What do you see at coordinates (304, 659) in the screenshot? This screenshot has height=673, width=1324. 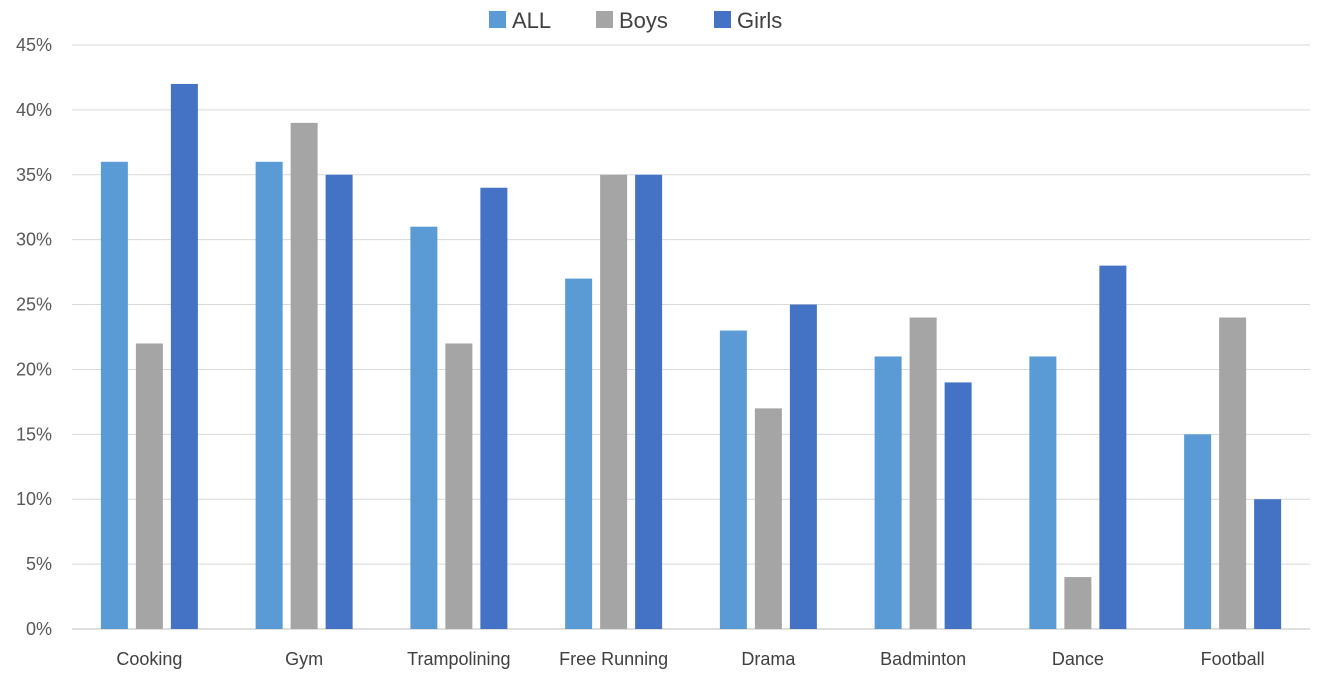 I see `x-tick-label: Gym` at bounding box center [304, 659].